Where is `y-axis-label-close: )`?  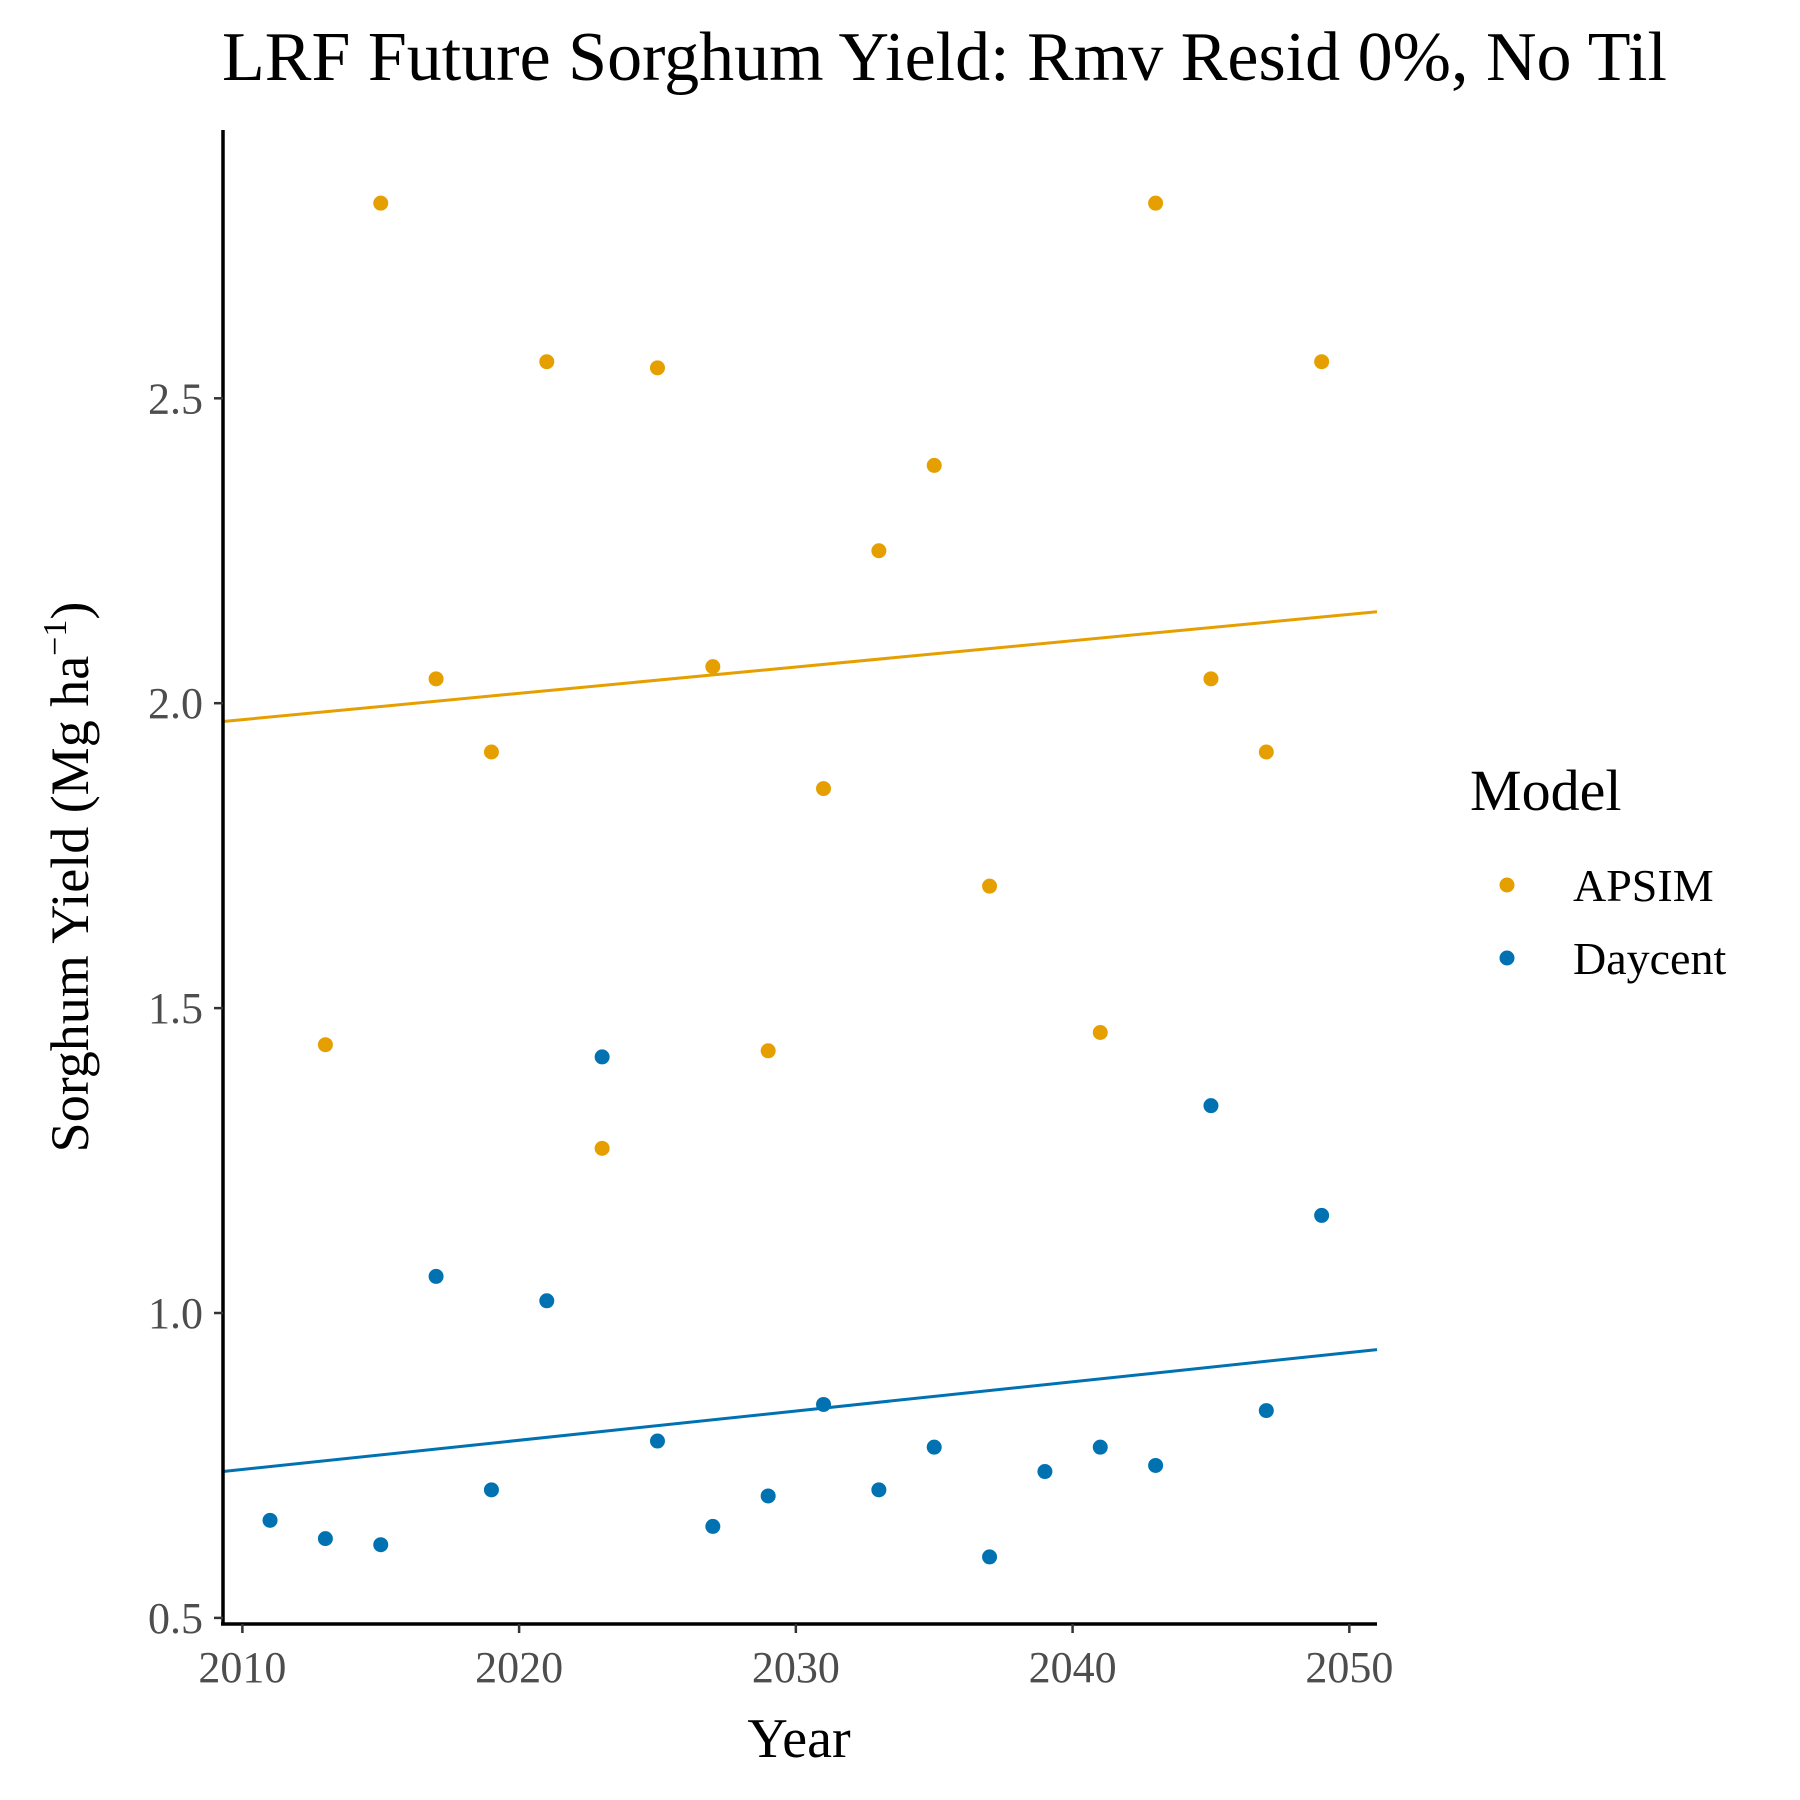
y-axis-label-close: ) is located at coordinates (70, 611).